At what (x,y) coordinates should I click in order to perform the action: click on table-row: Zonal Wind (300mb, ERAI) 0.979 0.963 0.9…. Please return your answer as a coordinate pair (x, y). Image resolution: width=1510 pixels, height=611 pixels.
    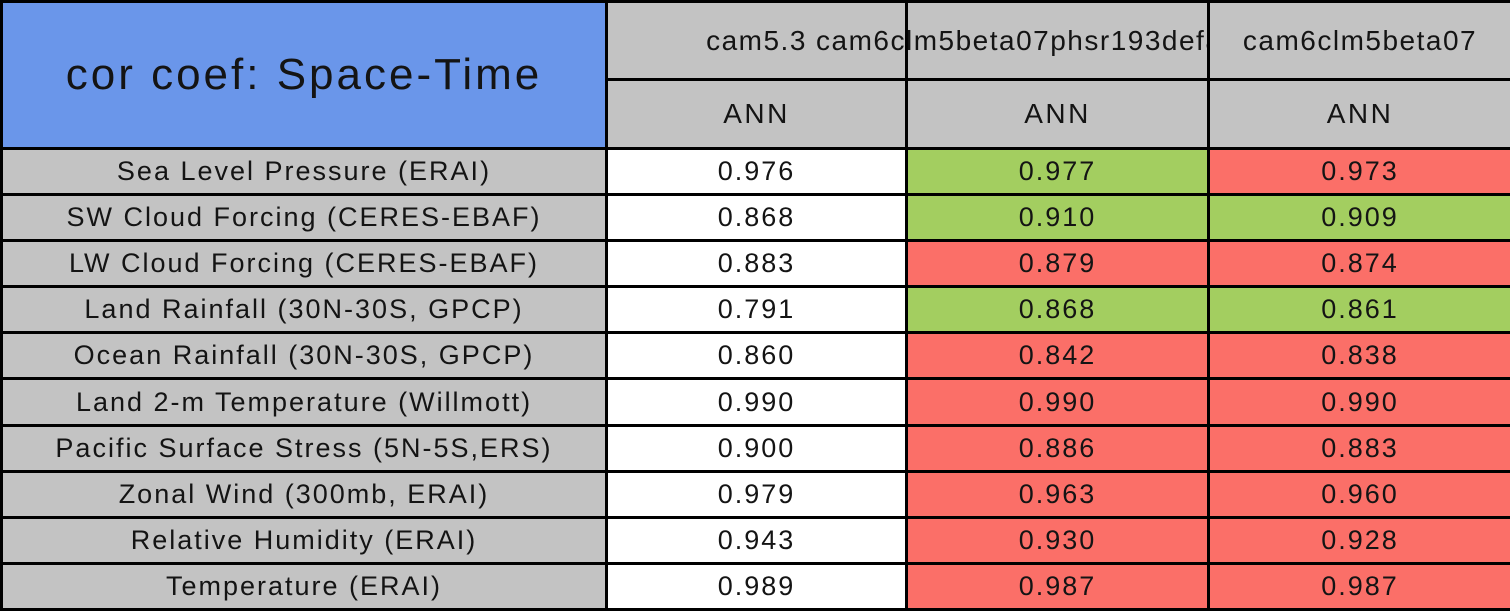
    Looking at the image, I should click on (755, 492).